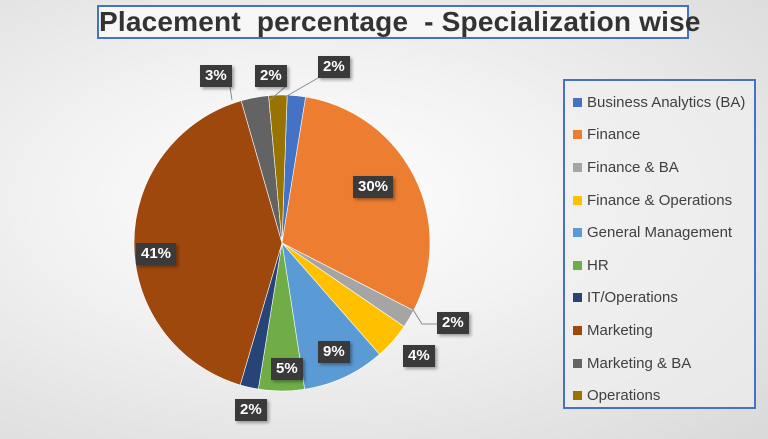 This screenshot has width=768, height=439. I want to click on legend-item: General Management, so click(663, 232).